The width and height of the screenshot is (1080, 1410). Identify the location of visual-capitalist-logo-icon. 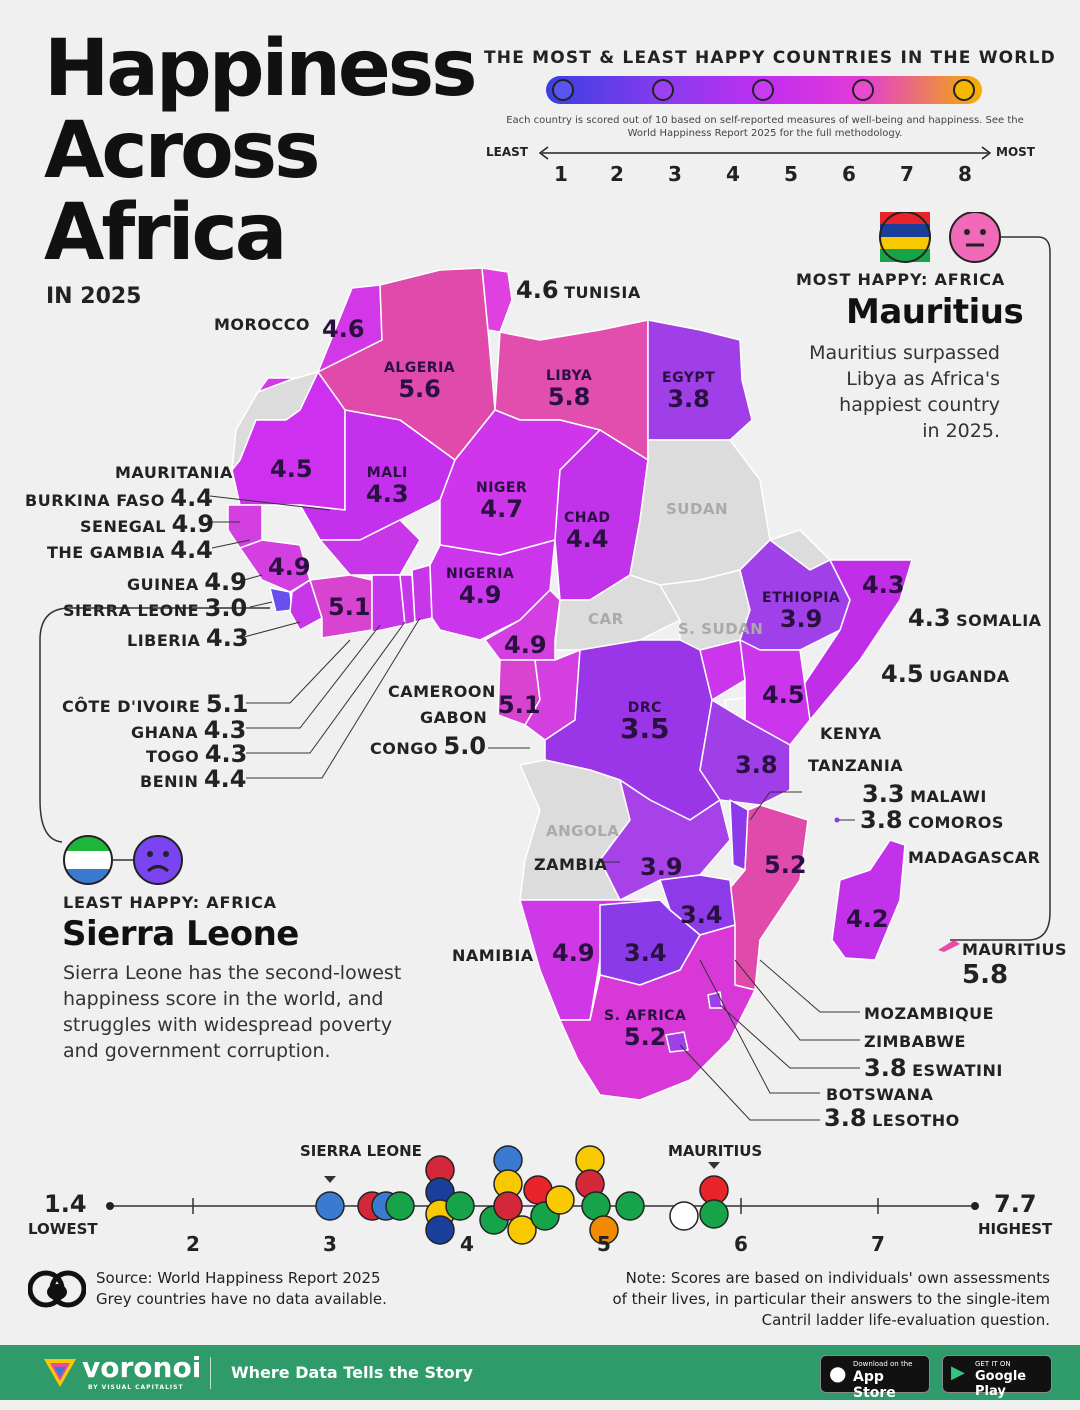
(57, 1289).